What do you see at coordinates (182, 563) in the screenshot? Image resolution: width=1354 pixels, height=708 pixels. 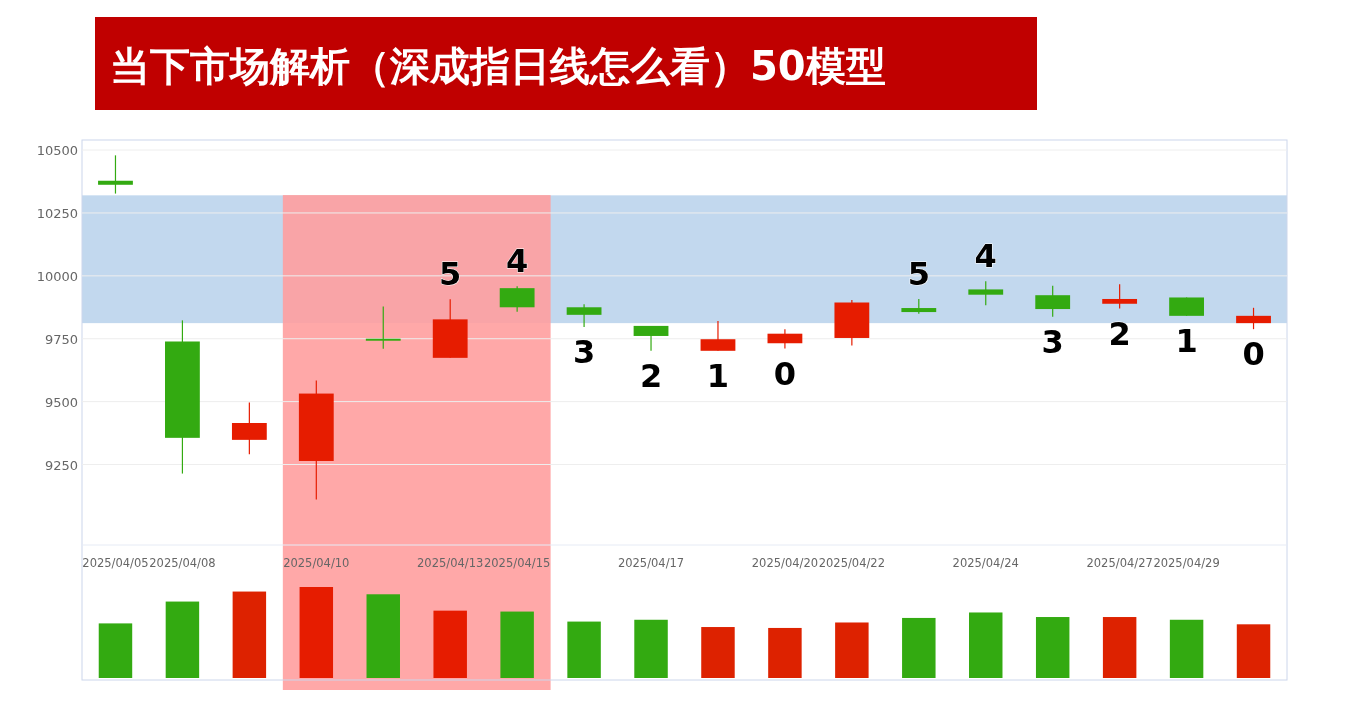 I see `x-tick-label: 2025/04/08` at bounding box center [182, 563].